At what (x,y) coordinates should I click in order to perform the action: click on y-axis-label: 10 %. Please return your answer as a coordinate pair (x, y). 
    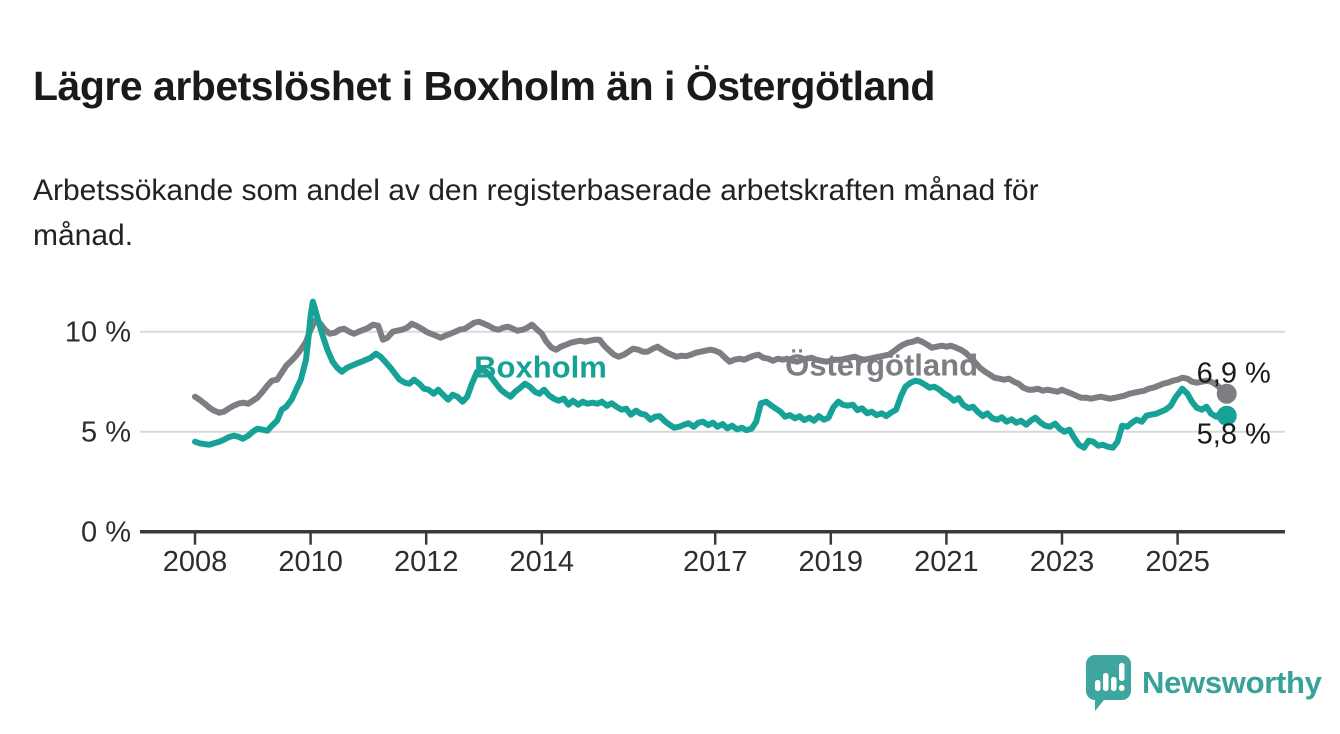
    Looking at the image, I should click on (98, 333).